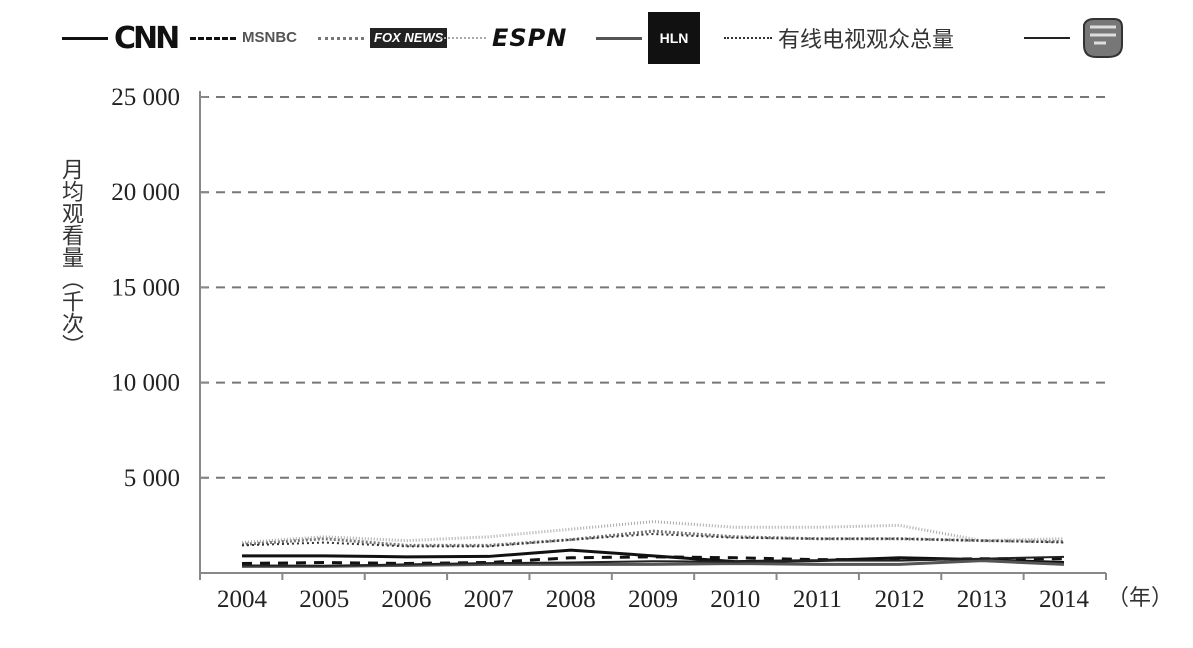 This screenshot has height=648, width=1193. Describe the element at coordinates (406, 599) in the screenshot. I see `x-tick-label: 2006` at that location.